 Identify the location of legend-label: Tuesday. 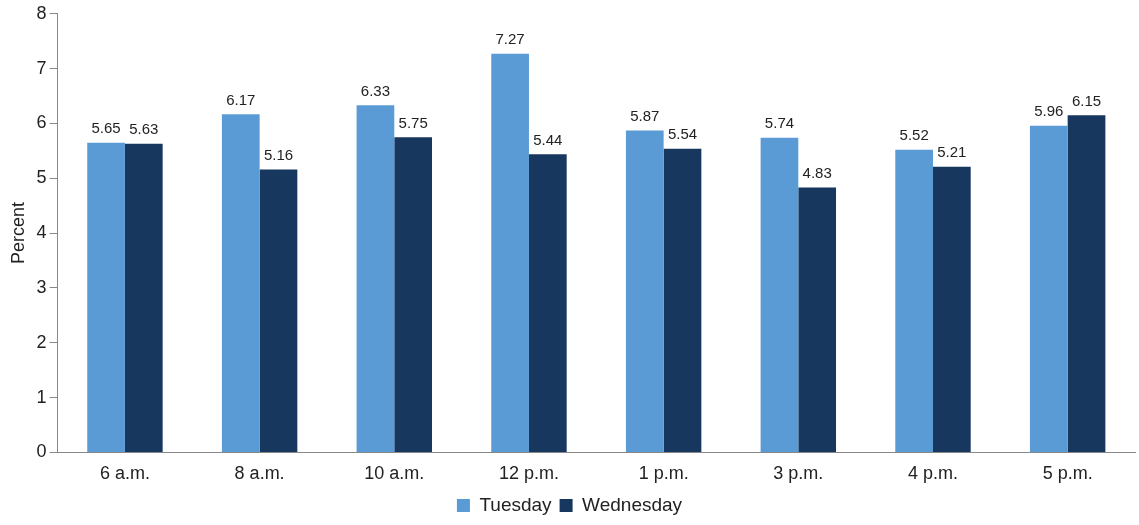
(516, 504).